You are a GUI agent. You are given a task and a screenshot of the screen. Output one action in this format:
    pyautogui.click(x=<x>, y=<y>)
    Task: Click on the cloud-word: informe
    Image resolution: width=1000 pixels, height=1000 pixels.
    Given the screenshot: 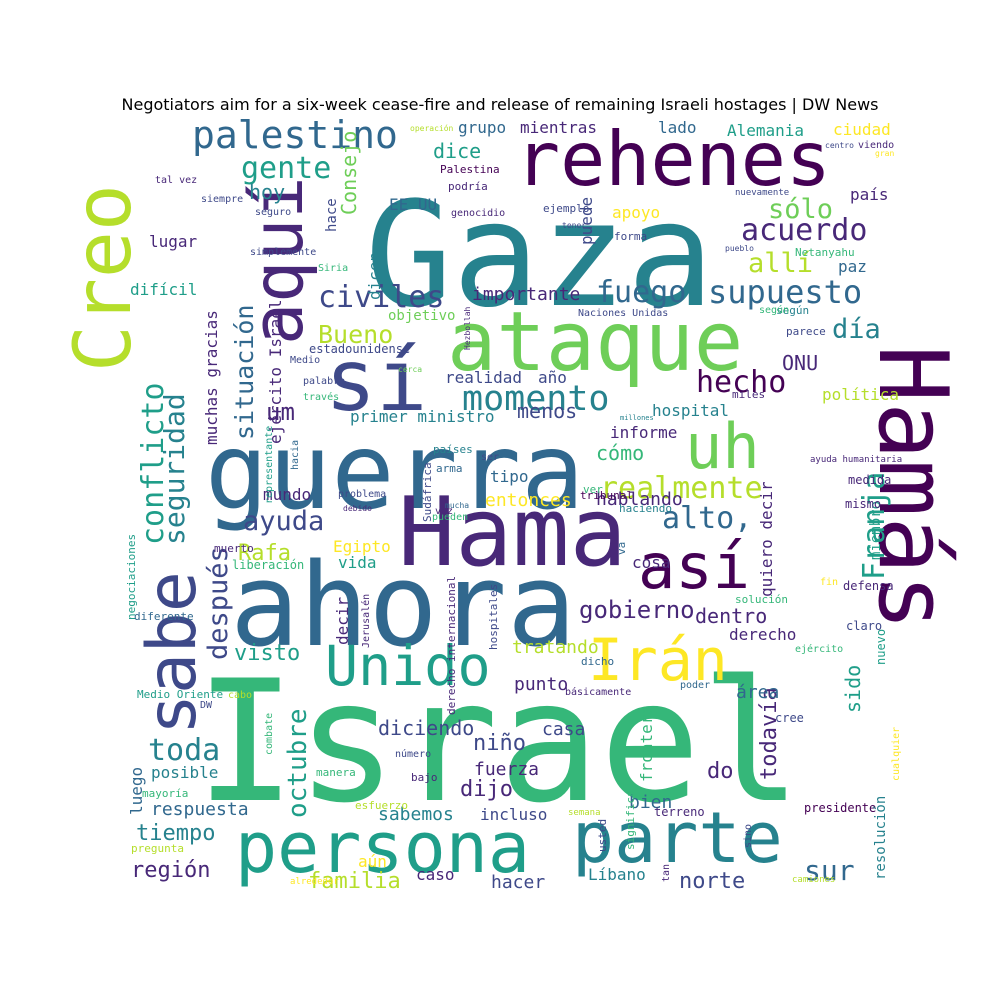 What is the action you would take?
    pyautogui.click(x=643, y=432)
    